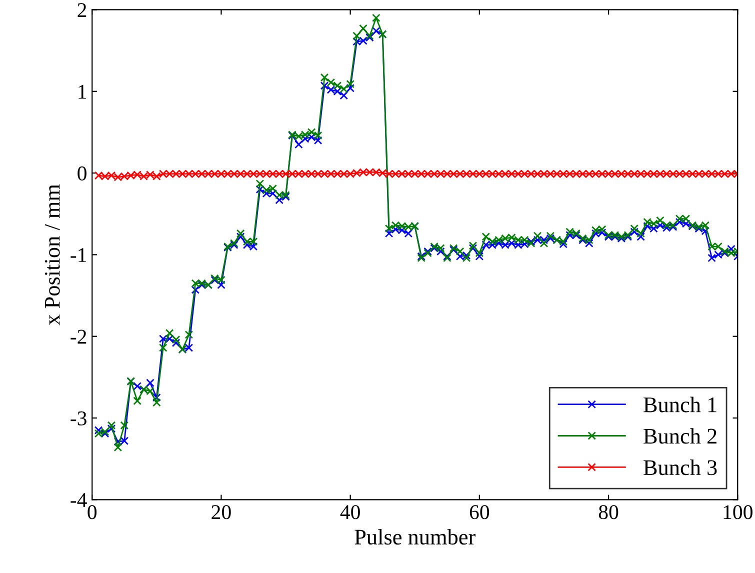 Image resolution: width=755 pixels, height=573 pixels. I want to click on x-tick-label: 40, so click(350, 512).